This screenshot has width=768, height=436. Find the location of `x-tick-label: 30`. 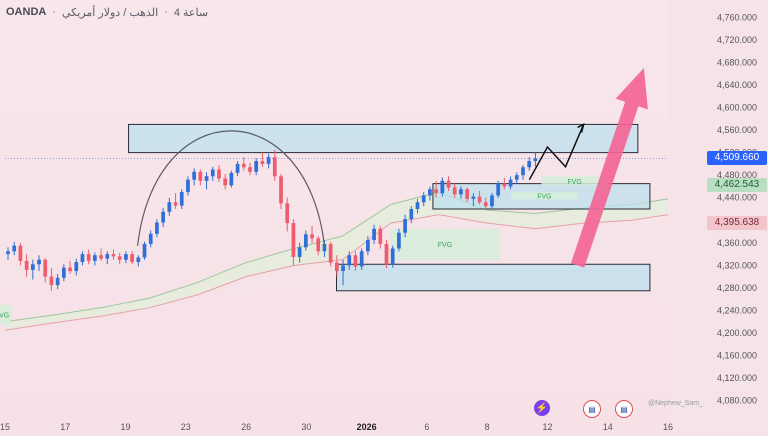

x-tick-label: 30 is located at coordinates (306, 427).